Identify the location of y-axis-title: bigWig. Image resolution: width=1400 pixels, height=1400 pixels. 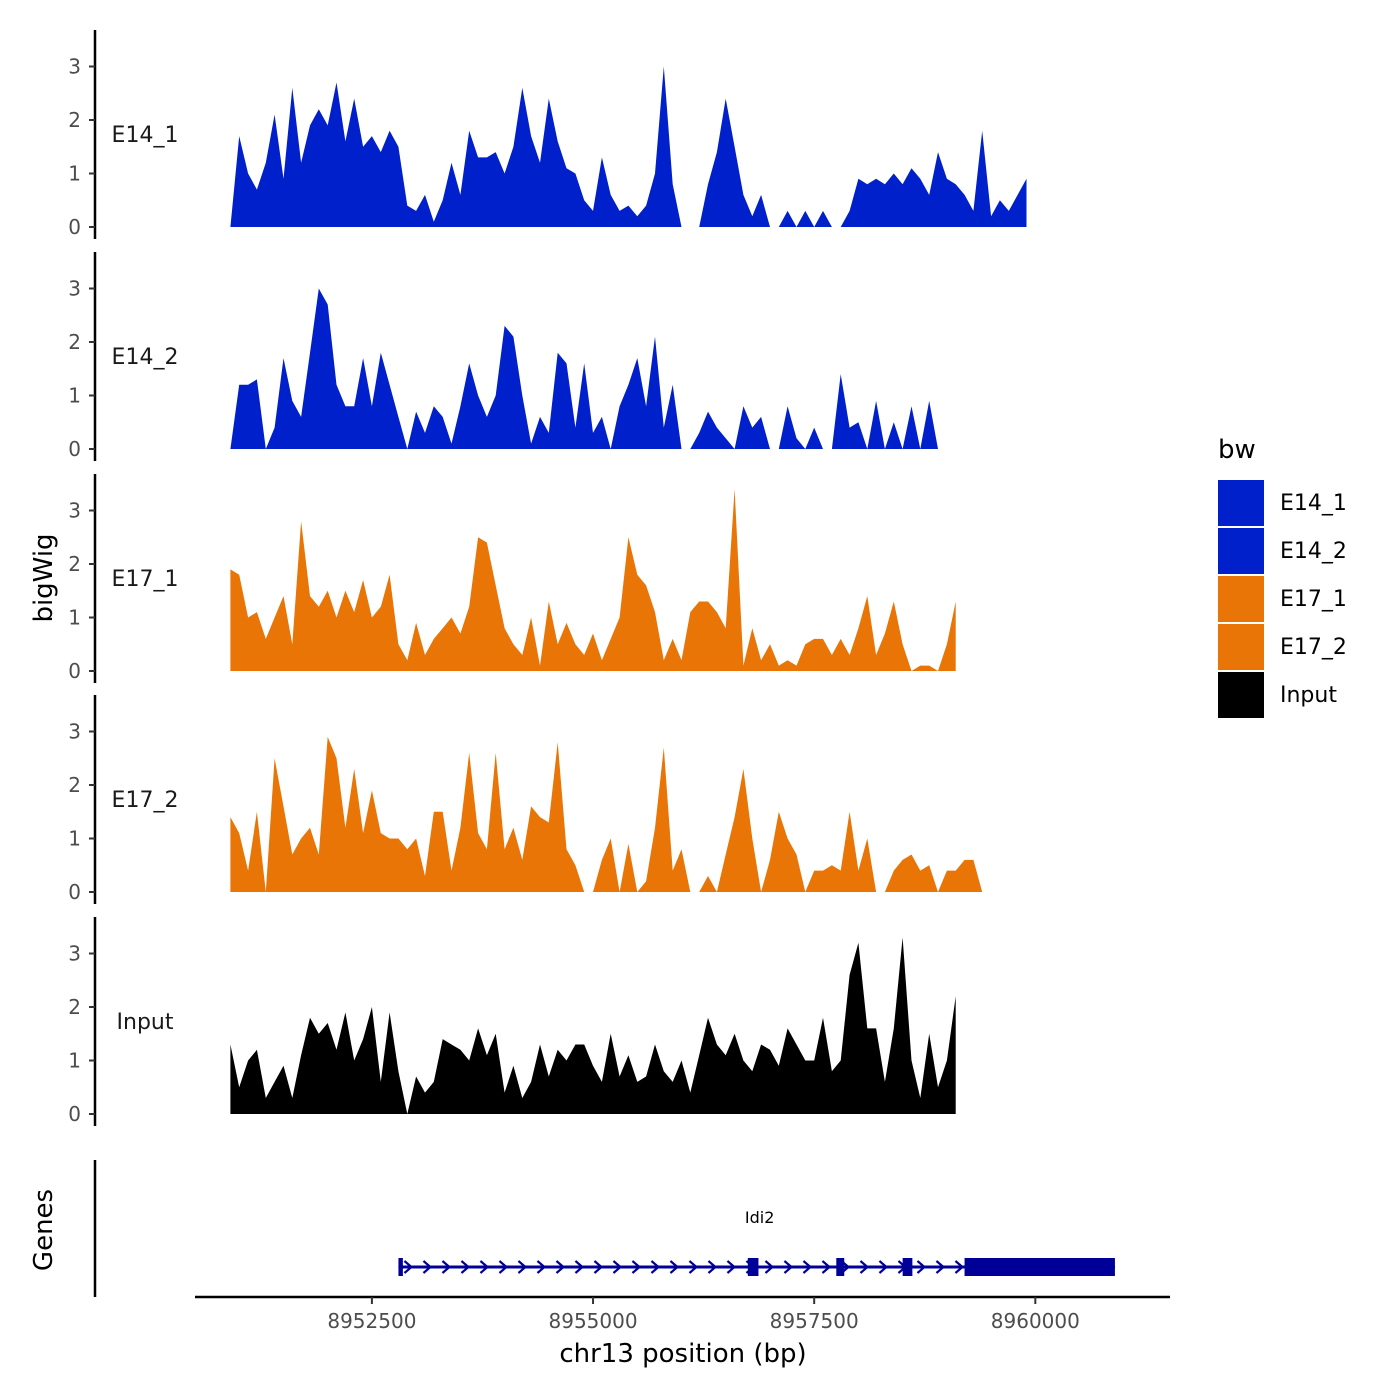
(44, 577).